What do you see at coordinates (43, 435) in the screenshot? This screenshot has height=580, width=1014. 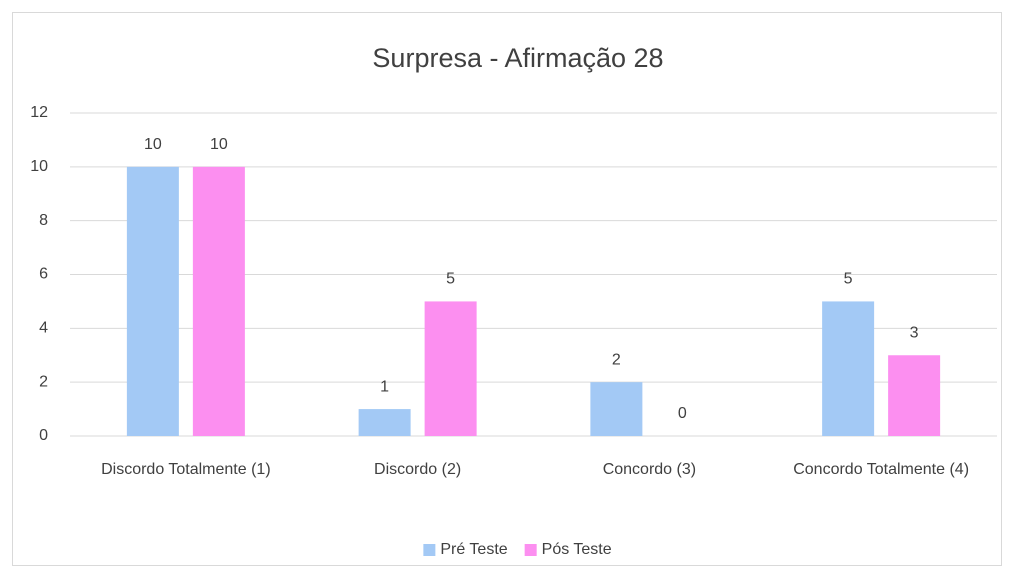 I see `y-tick-label: 0` at bounding box center [43, 435].